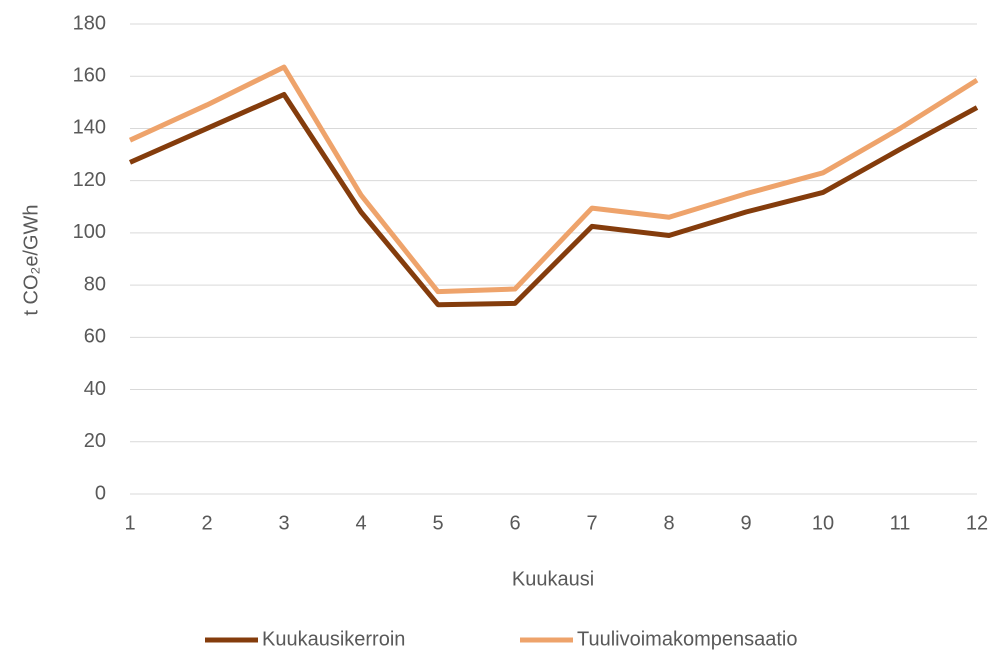 Image resolution: width=996 pixels, height=660 pixels. Describe the element at coordinates (591, 523) in the screenshot. I see `x-tick-label: 7` at that location.